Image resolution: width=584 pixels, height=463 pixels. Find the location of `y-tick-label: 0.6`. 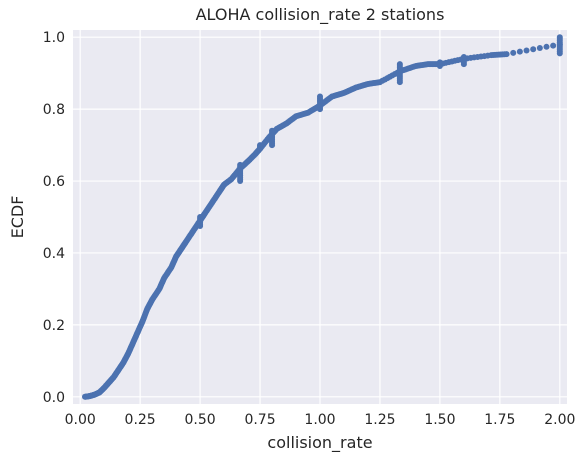

y-tick-label: 0.6 is located at coordinates (54, 182).